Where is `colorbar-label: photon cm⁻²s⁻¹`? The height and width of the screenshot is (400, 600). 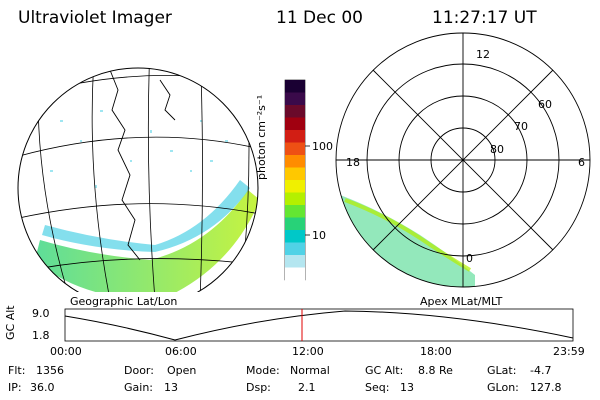 colorbar-label: photon cm⁻²s⁻¹ is located at coordinates (261, 137).